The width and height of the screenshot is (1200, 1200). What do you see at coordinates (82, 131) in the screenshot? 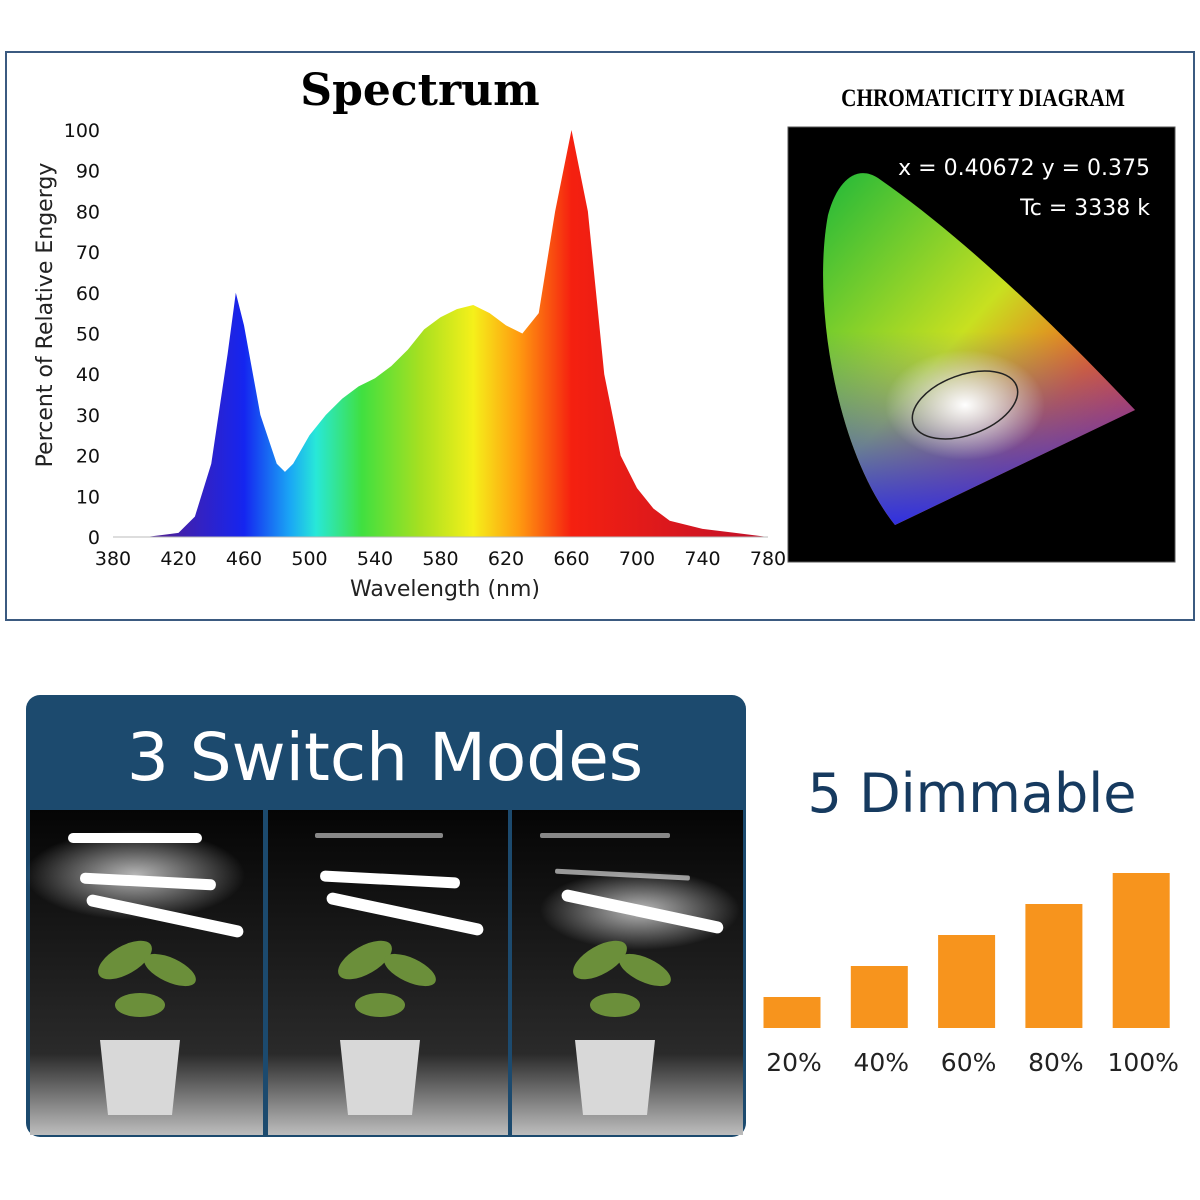
I see `y-tick-label: 100` at bounding box center [82, 131].